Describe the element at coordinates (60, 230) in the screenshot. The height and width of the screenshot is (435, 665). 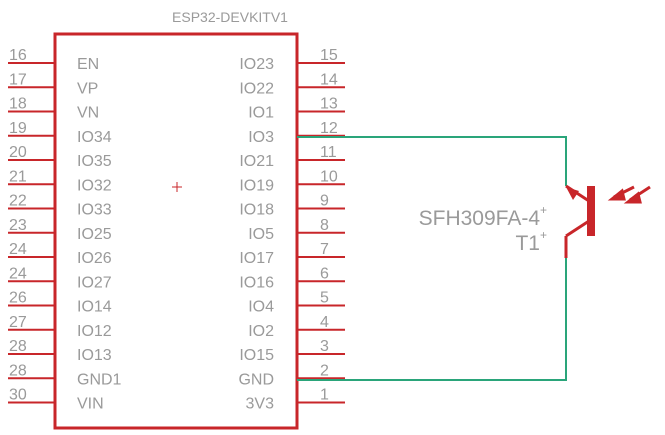
I see `left-pin: 23 IO25` at that location.